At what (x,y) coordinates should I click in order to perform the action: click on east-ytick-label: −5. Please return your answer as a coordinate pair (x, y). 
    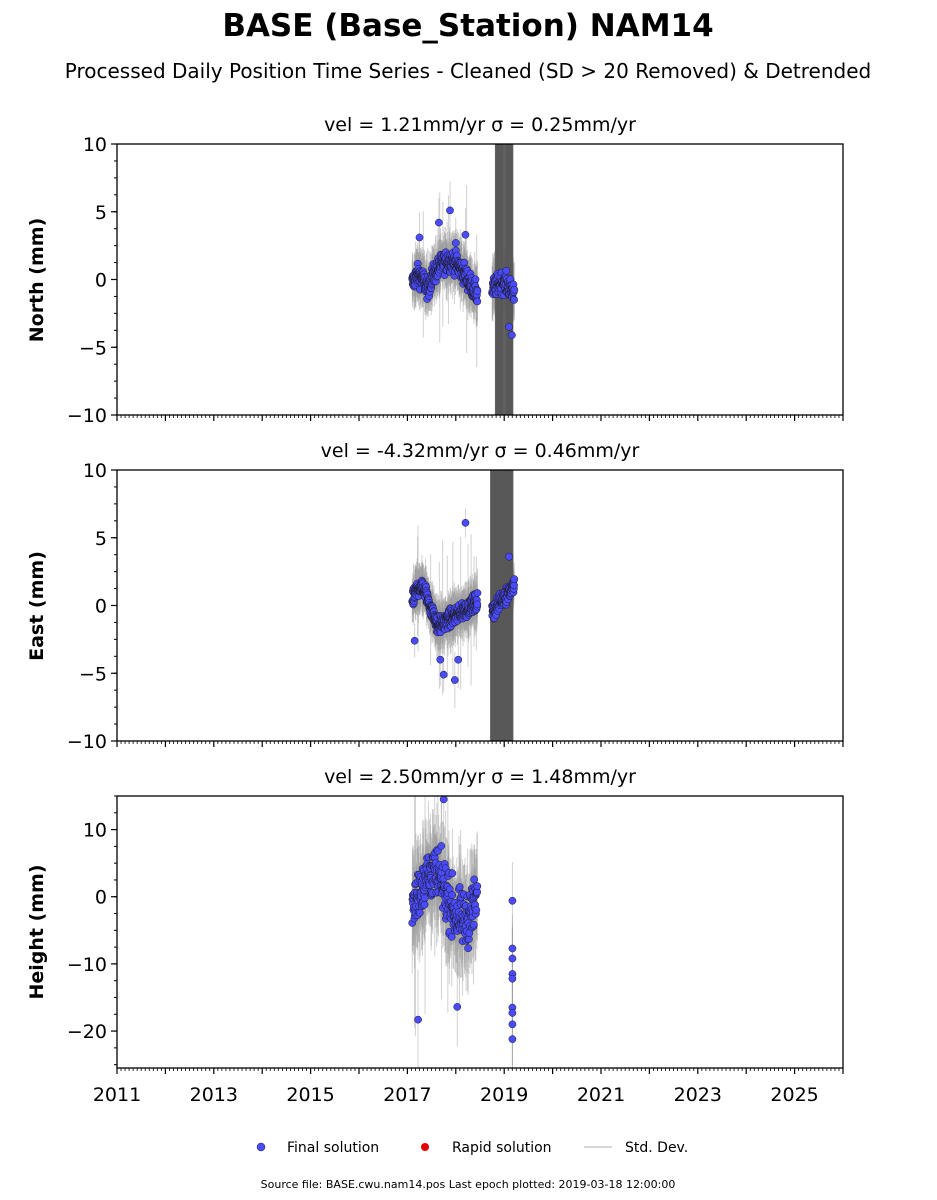
    Looking at the image, I should click on (93, 674).